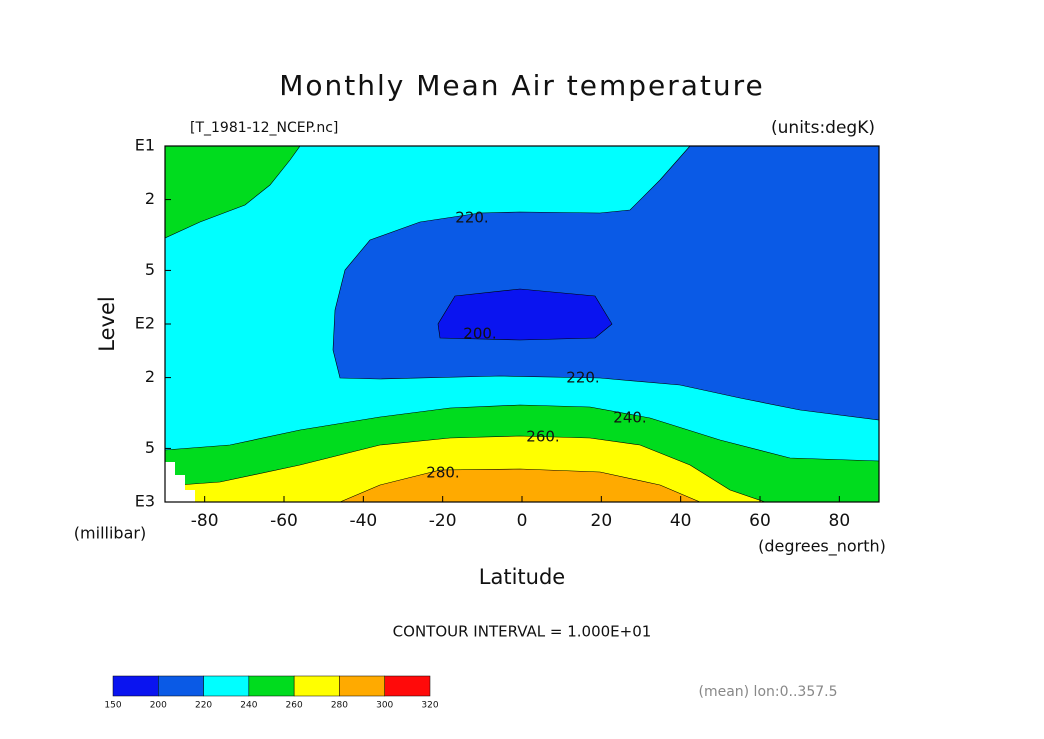  I want to click on contour-interval: CONTOUR INTERVAL = 1.000E+01, so click(522, 632).